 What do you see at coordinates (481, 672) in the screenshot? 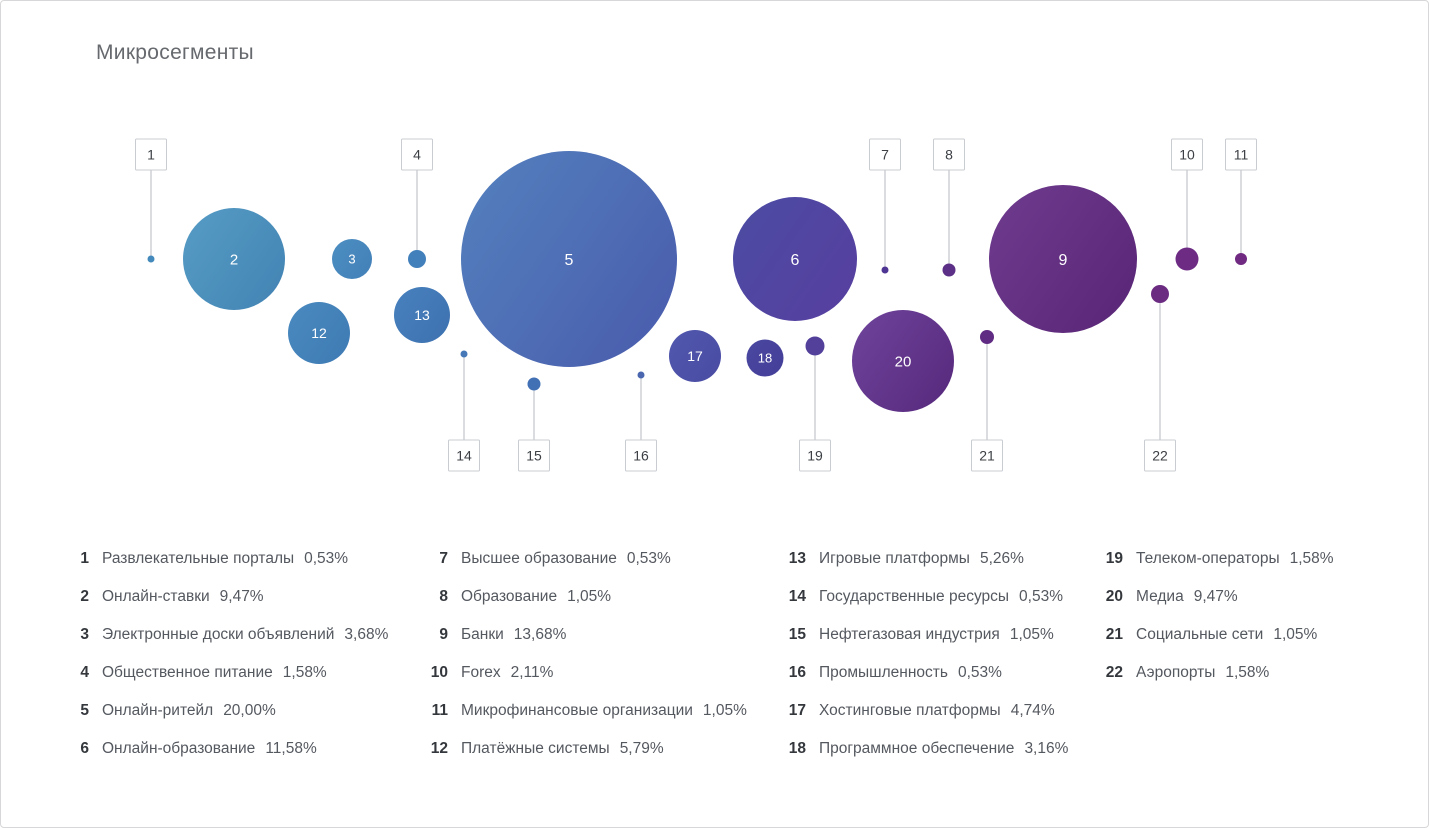
I see `legend-item-label: Forex` at bounding box center [481, 672].